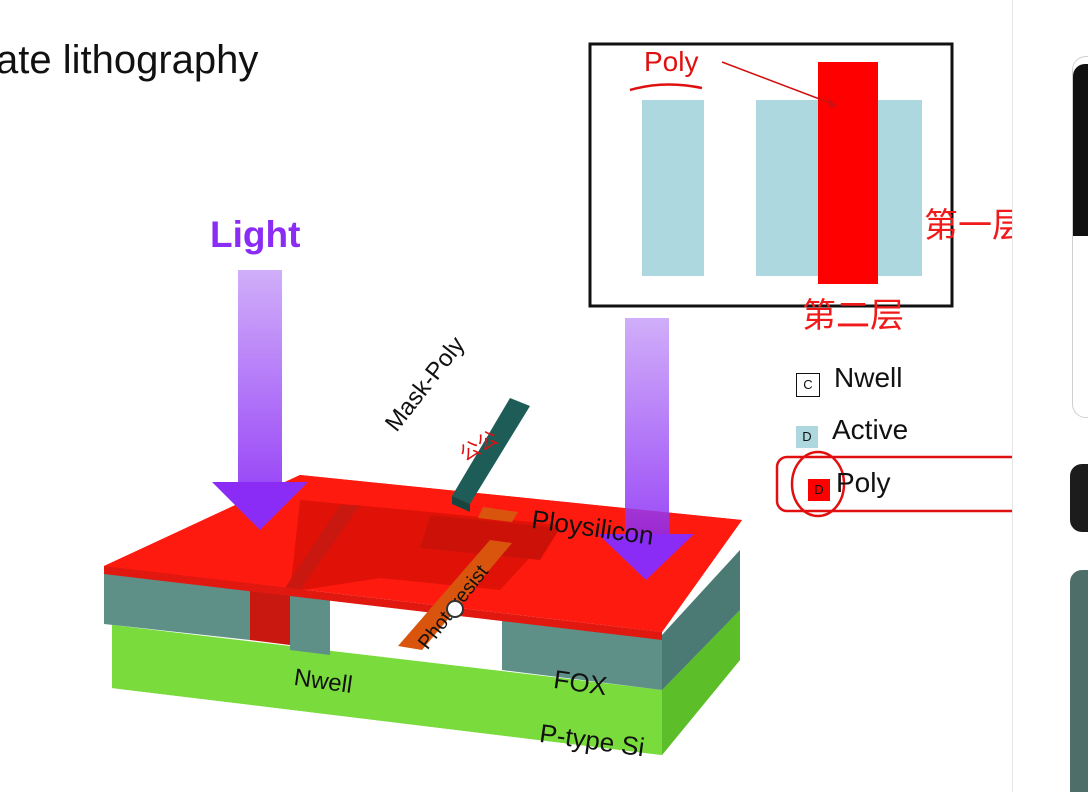 The height and width of the screenshot is (792, 1088). Describe the element at coordinates (1079, 498) in the screenshot. I see `side-card-dark` at that location.